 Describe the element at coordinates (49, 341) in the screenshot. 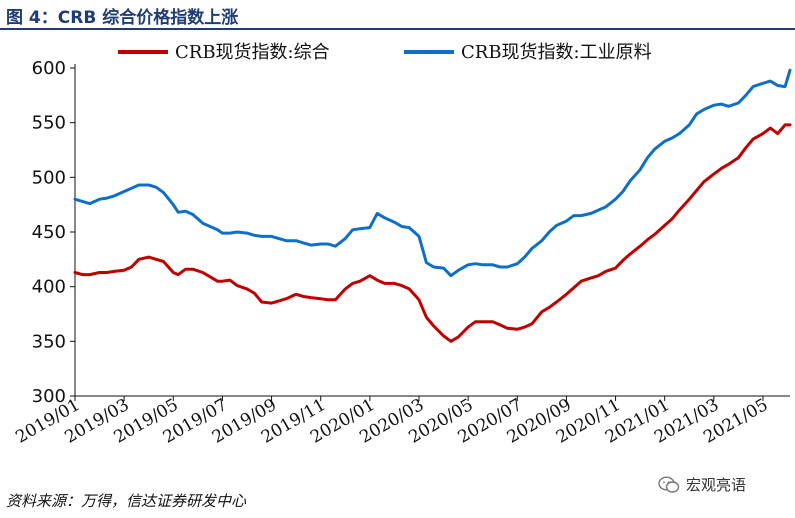

I see `y-tick-label: 350` at that location.